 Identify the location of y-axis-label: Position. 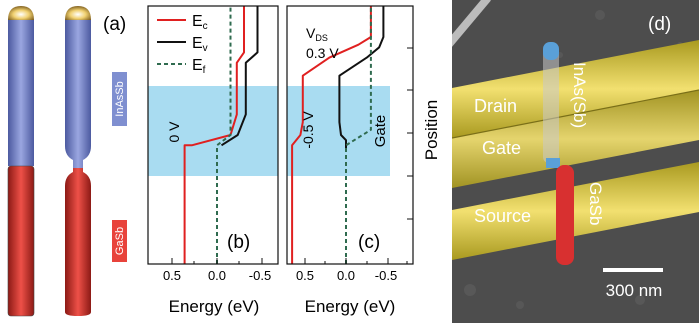
(431, 130).